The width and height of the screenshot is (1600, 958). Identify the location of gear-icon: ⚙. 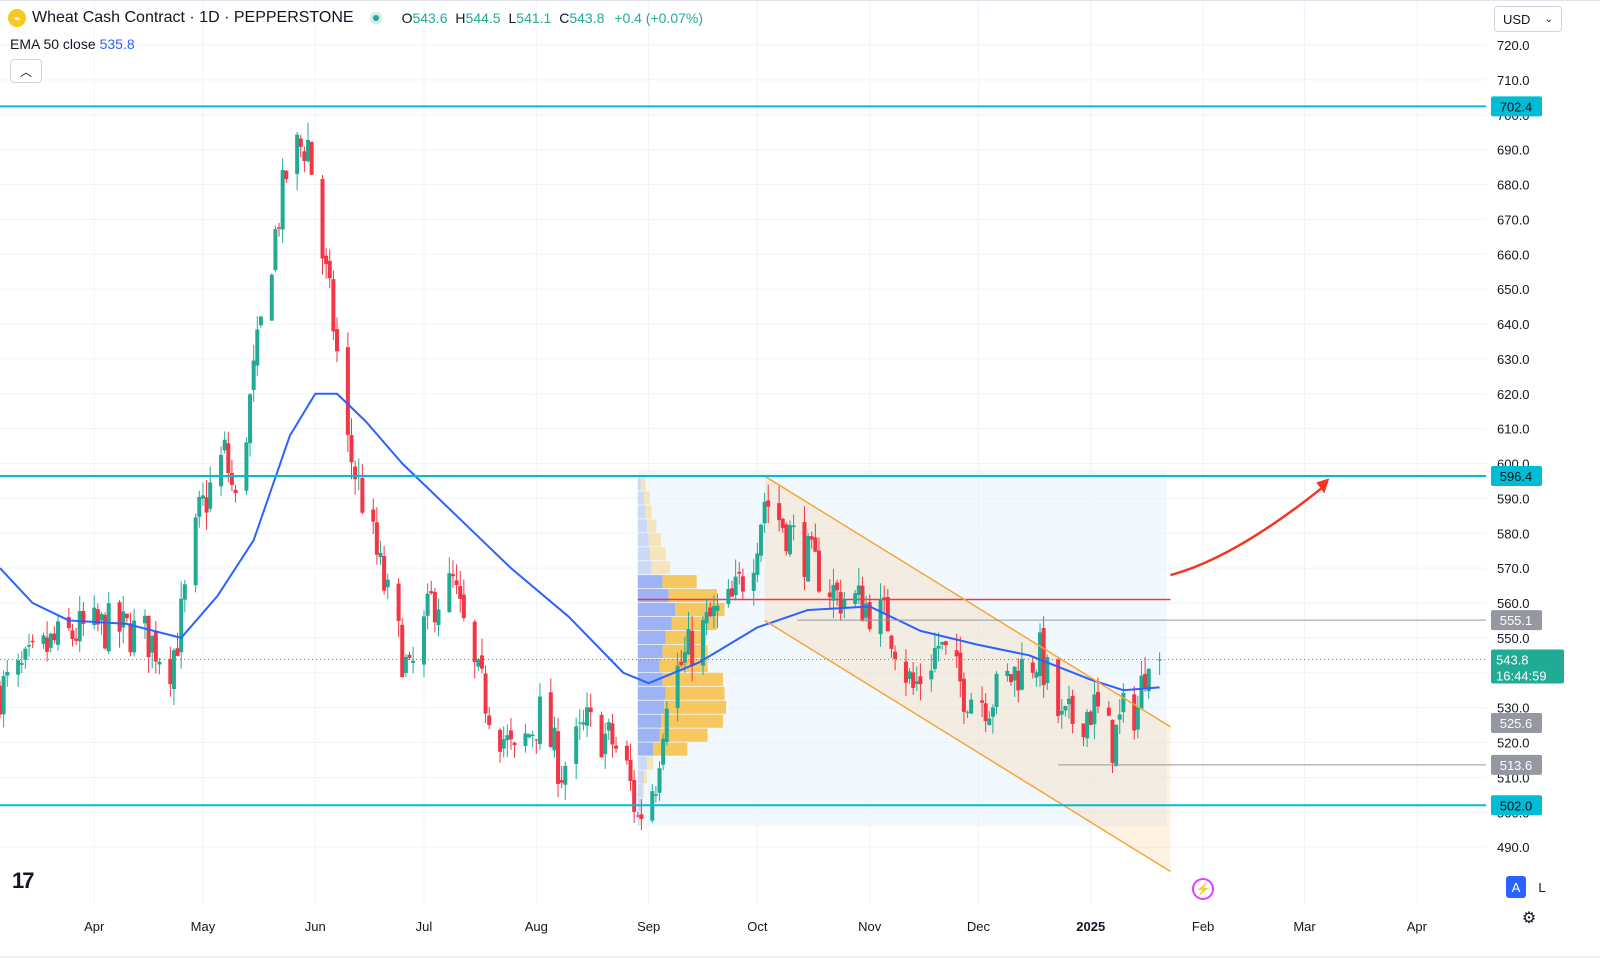
(1529, 918).